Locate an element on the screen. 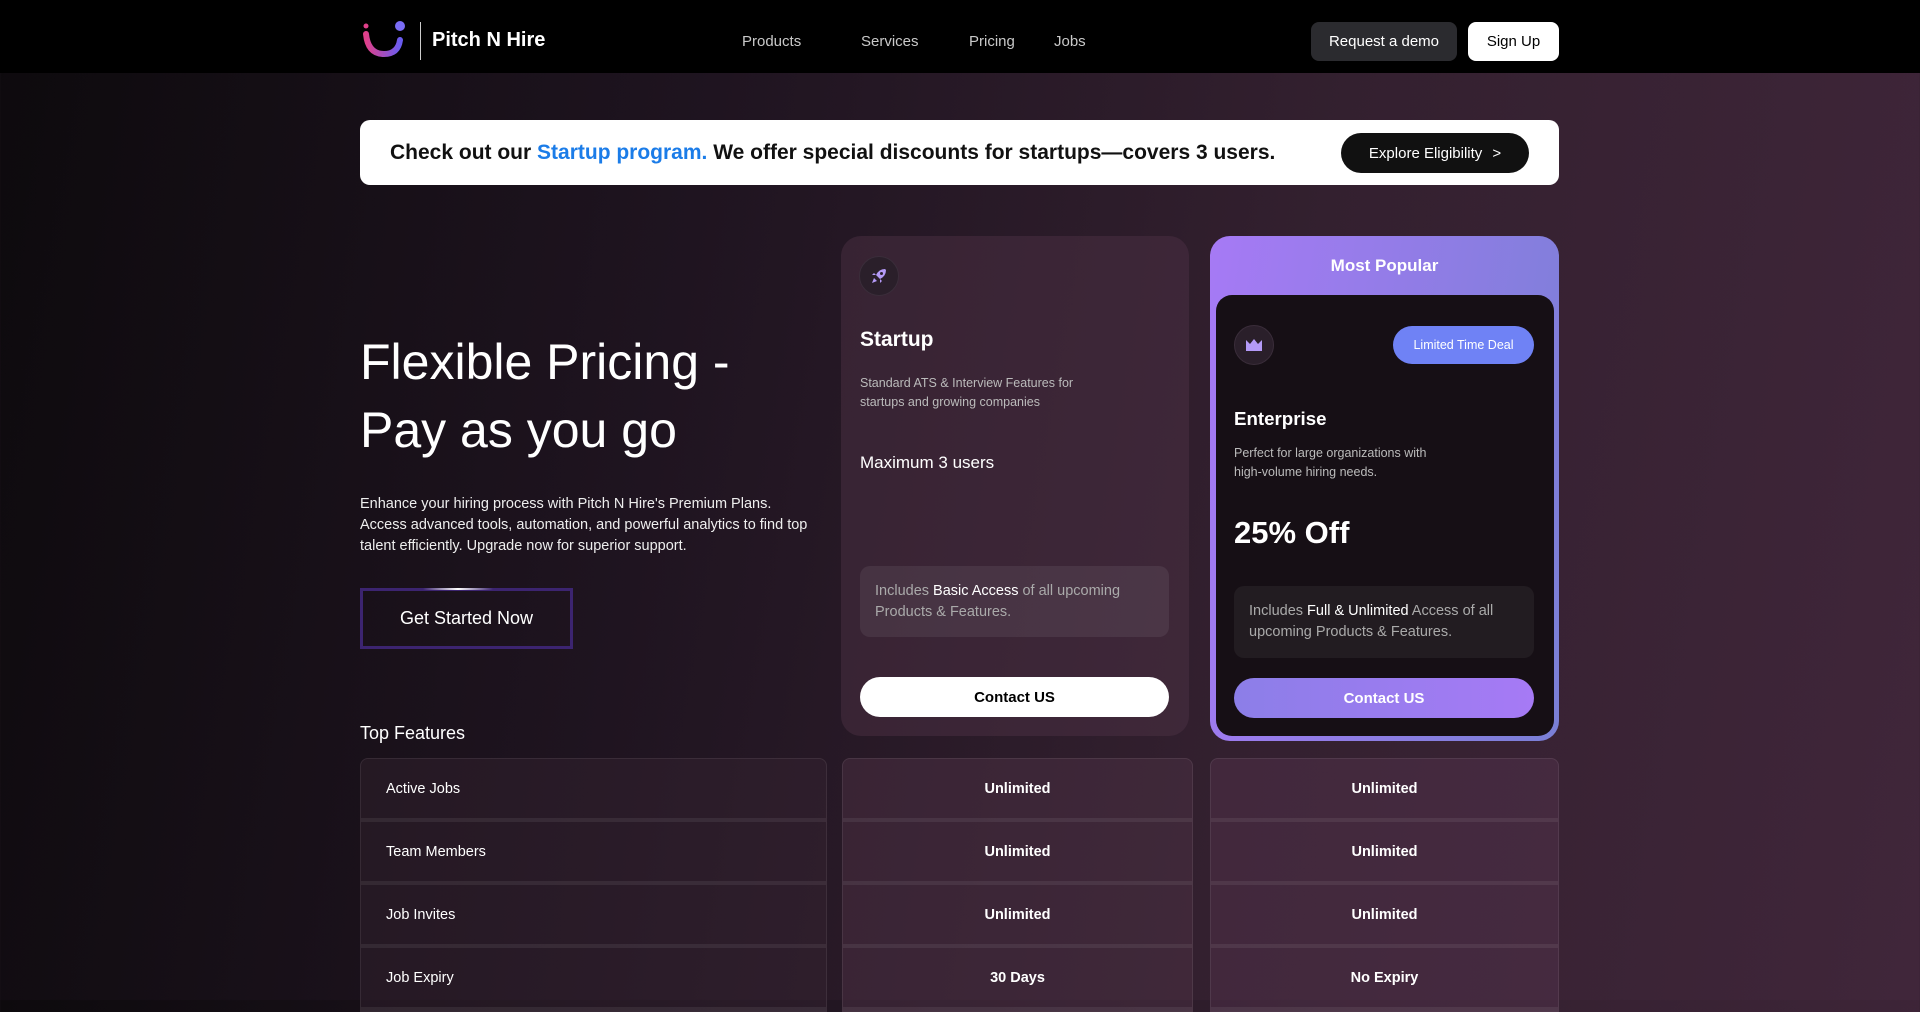 Image resolution: width=1920 pixels, height=1012 pixels. nav-jobs: Jobs is located at coordinates (1070, 41).